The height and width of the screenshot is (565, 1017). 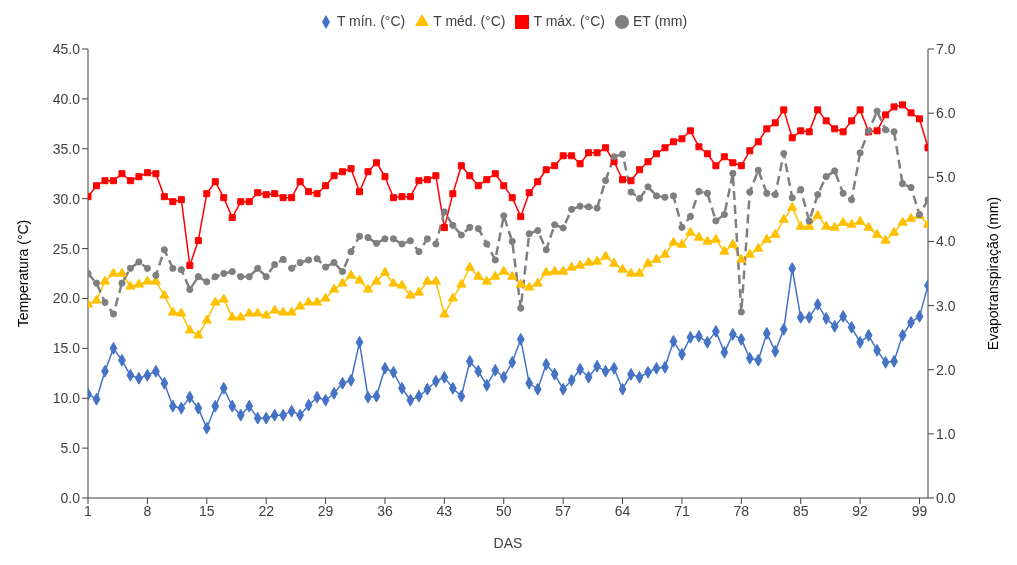 I want to click on y-tick-label: 30.0, so click(x=66, y=198).